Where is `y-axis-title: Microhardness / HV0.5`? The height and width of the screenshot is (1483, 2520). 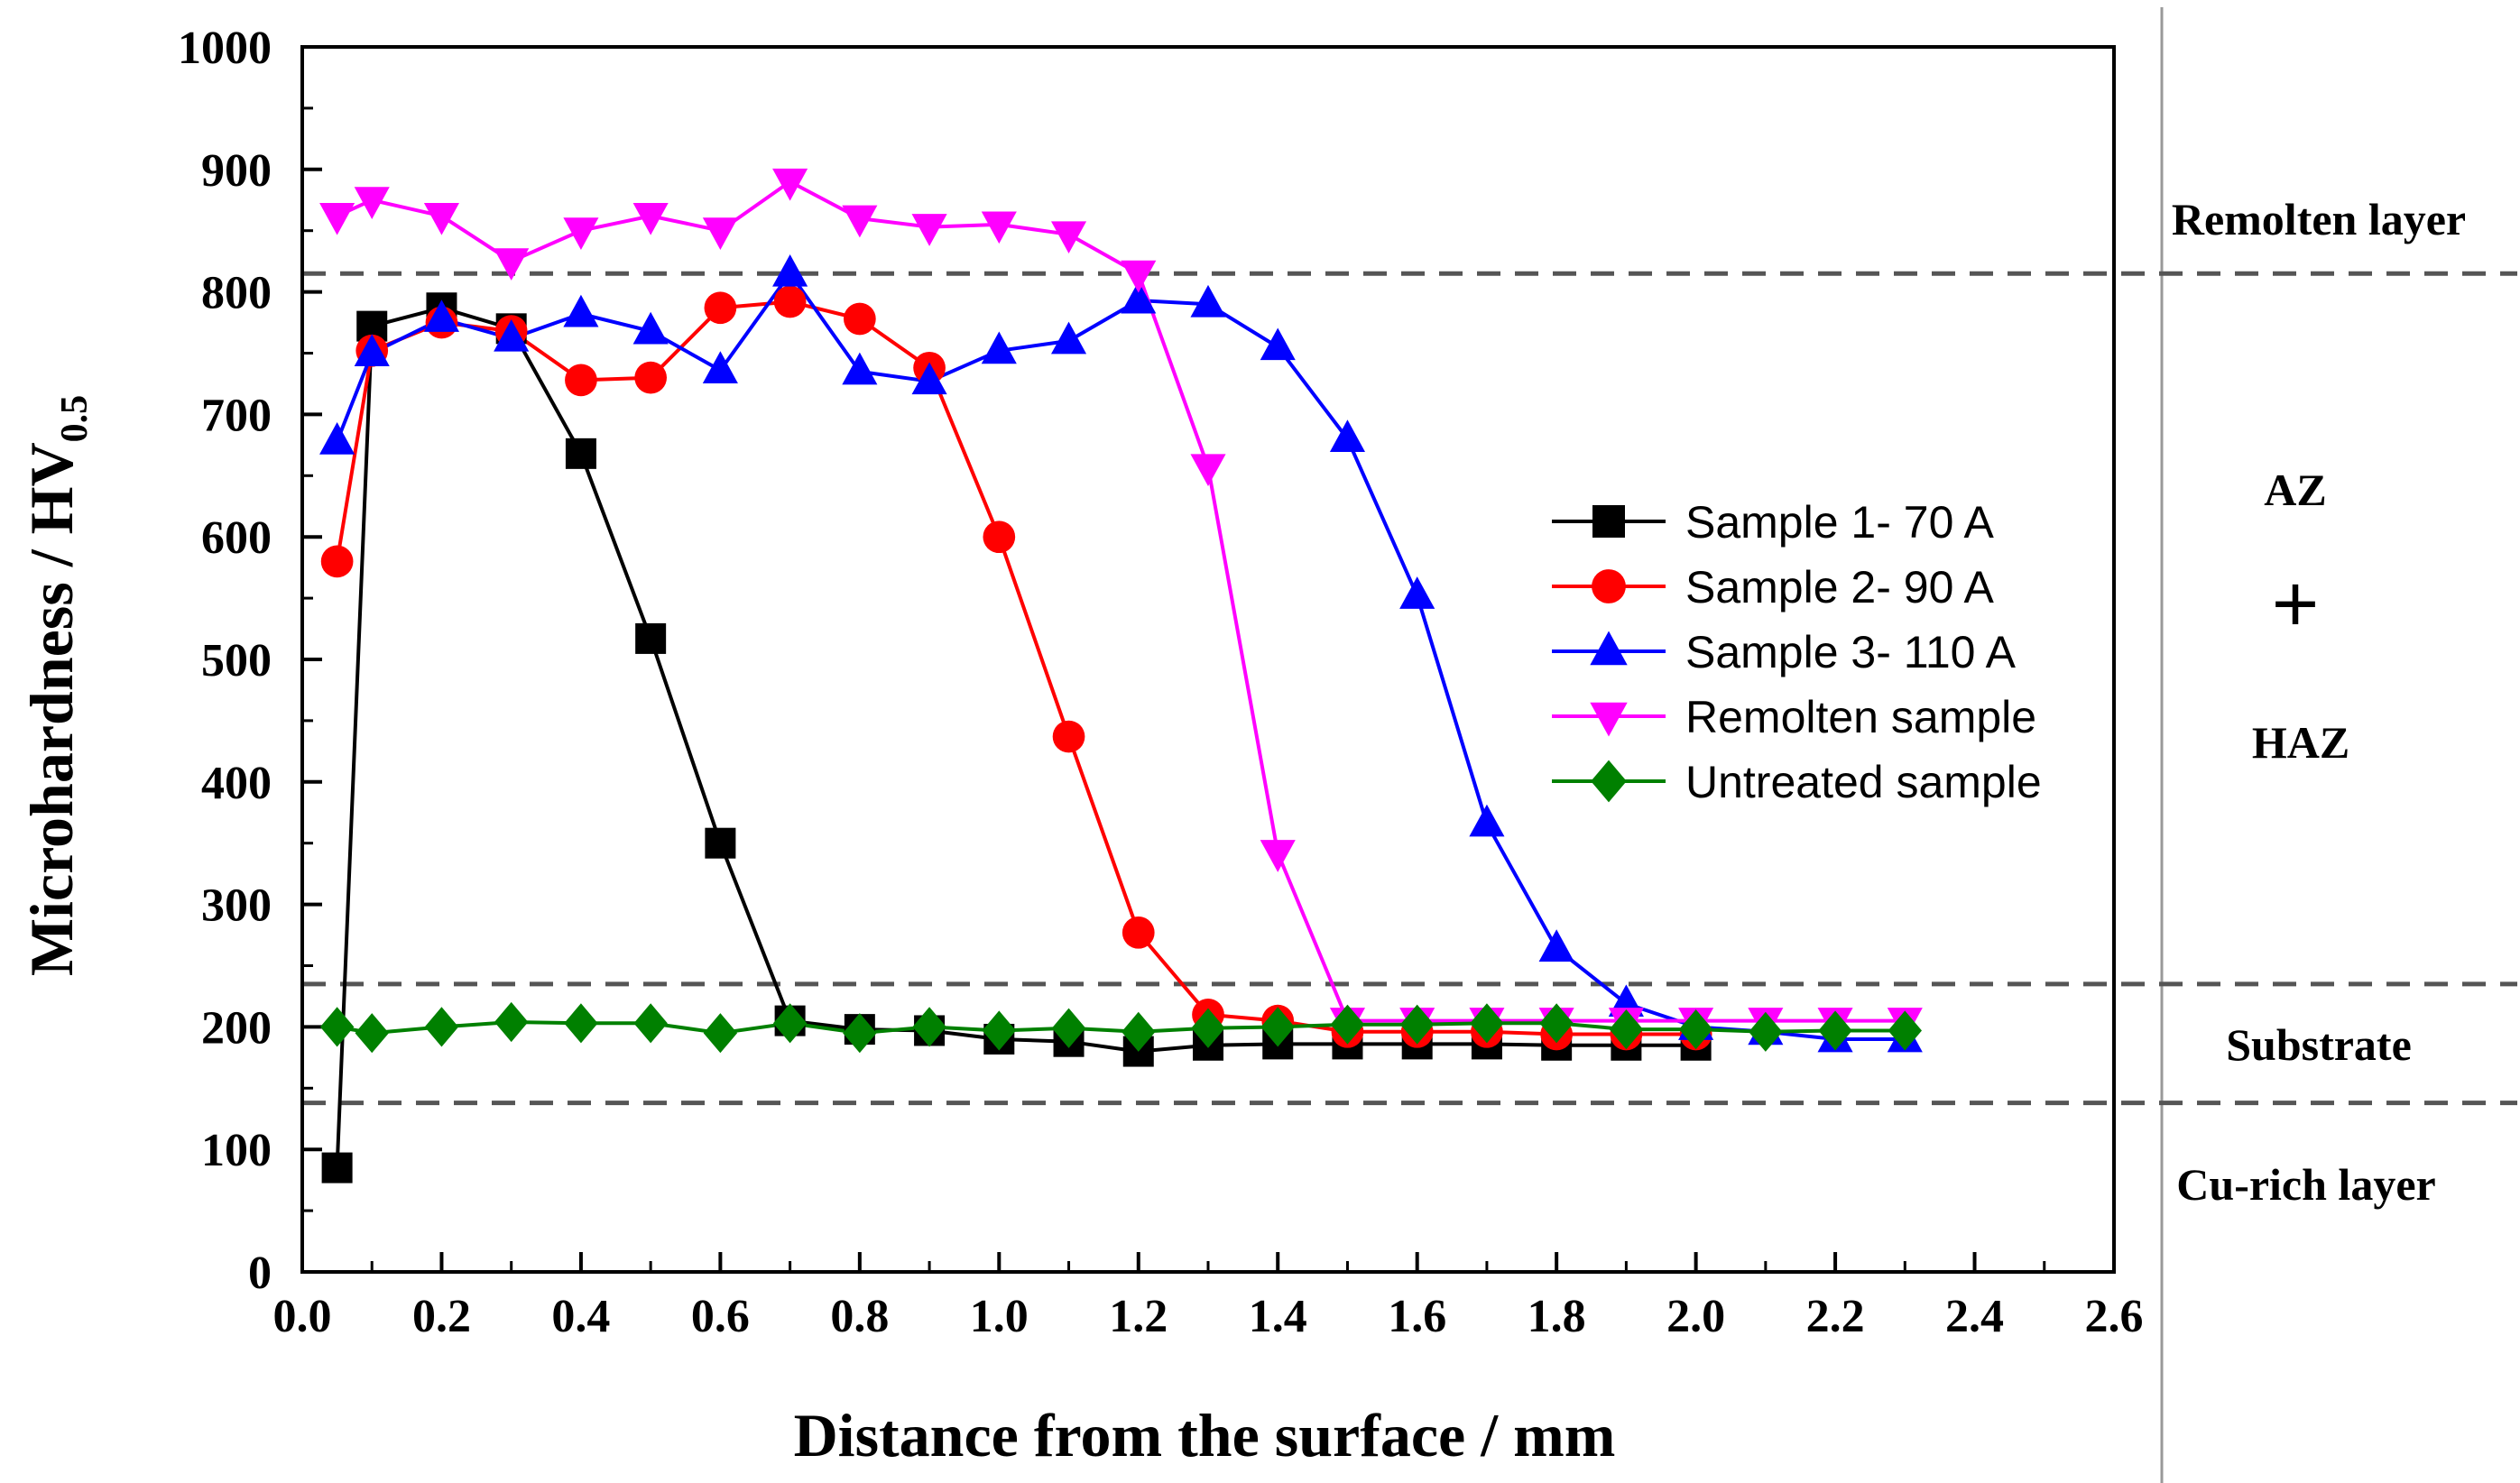 y-axis-title: Microhardness / HV0.5 is located at coordinates (56, 685).